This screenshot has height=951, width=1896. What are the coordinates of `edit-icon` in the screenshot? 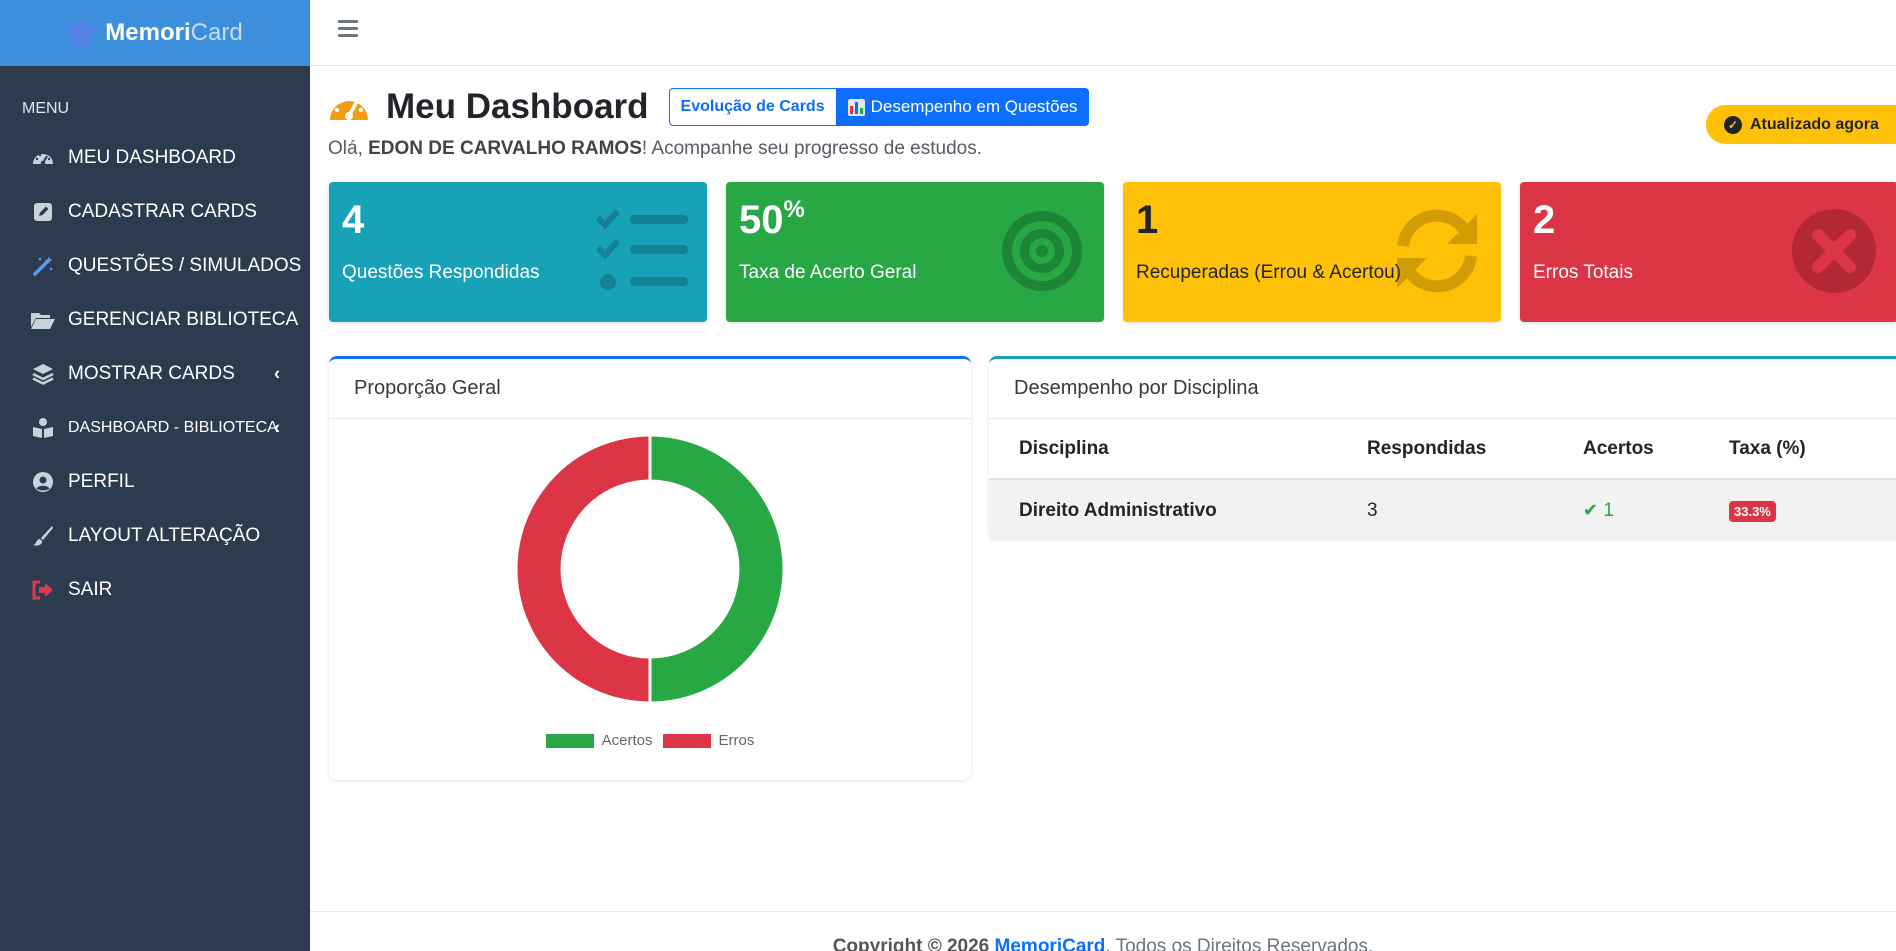 It's located at (43, 212).